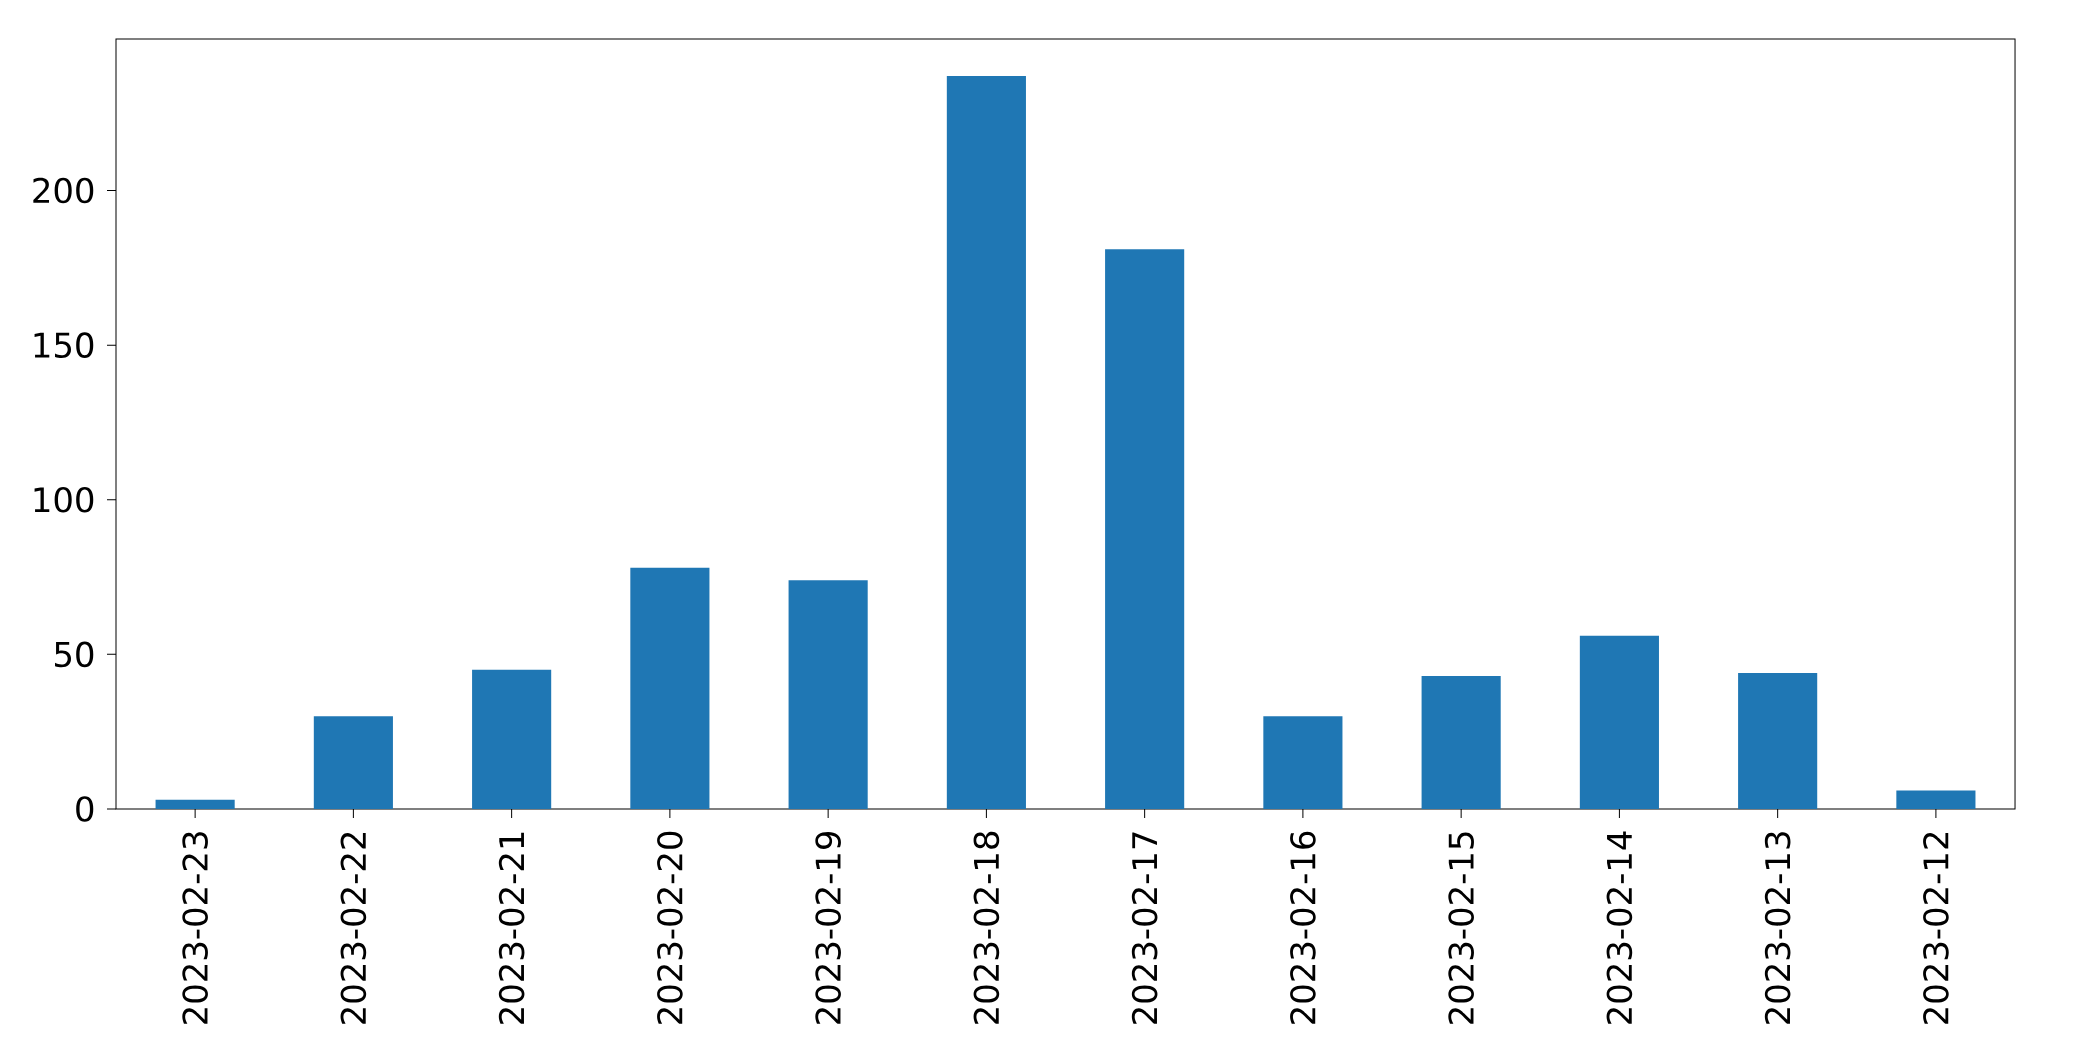 This screenshot has height=1061, width=2093. What do you see at coordinates (85, 809) in the screenshot?
I see `y-tick-label: 0` at bounding box center [85, 809].